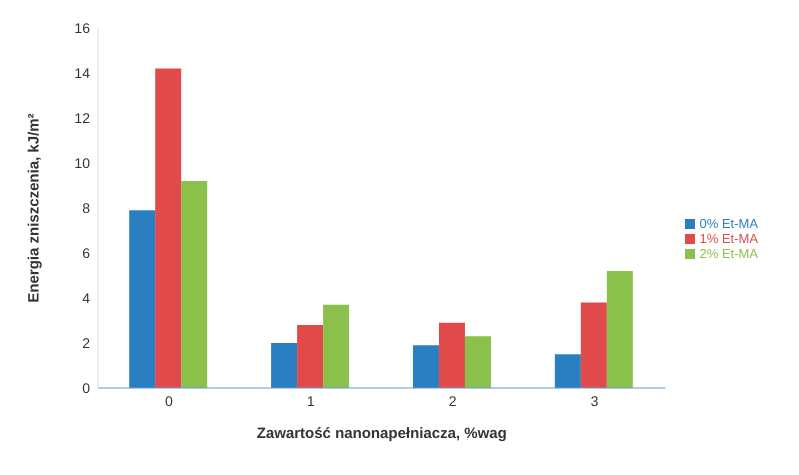  Describe the element at coordinates (33, 208) in the screenshot. I see `y-axis-title: Energia zniszczenia, kJ/m²` at that location.